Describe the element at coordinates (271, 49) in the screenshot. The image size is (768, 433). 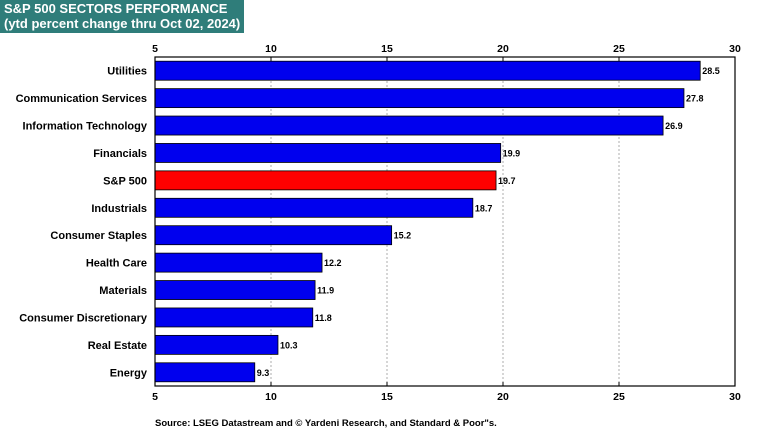
I see `x-tick-label-top: 10` at that location.